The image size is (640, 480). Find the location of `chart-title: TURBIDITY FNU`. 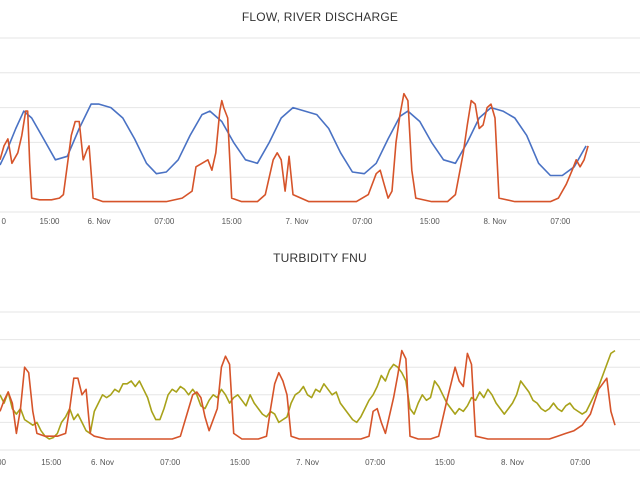

chart-title: TURBIDITY FNU is located at coordinates (320, 258).